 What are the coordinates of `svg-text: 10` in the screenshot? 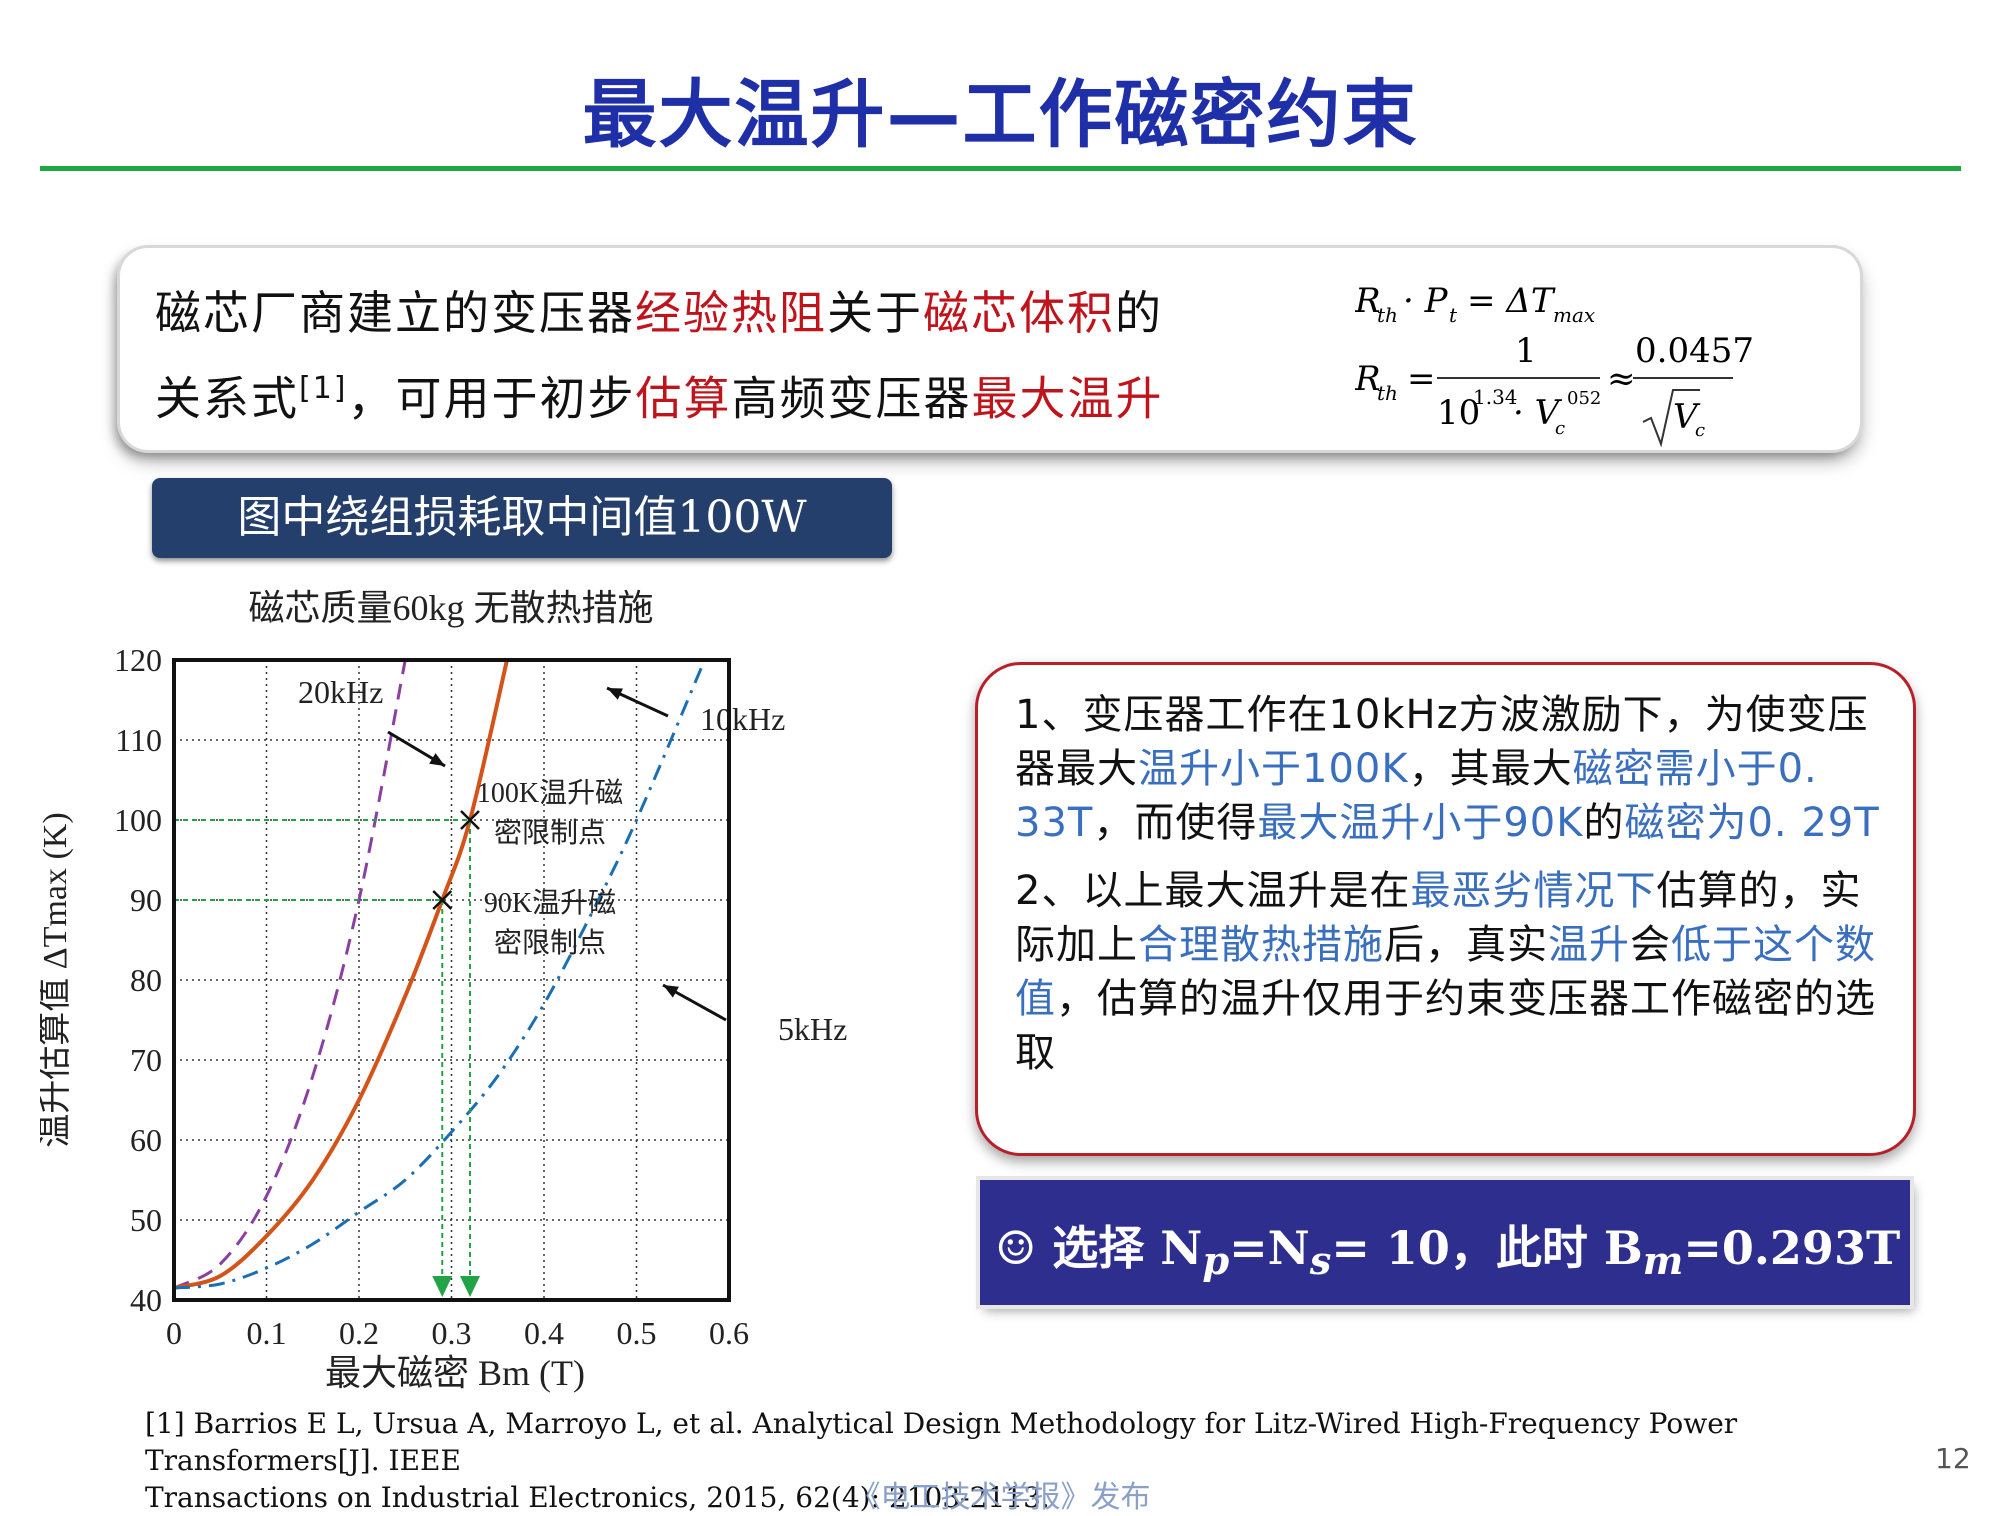 It's located at (1458, 413).